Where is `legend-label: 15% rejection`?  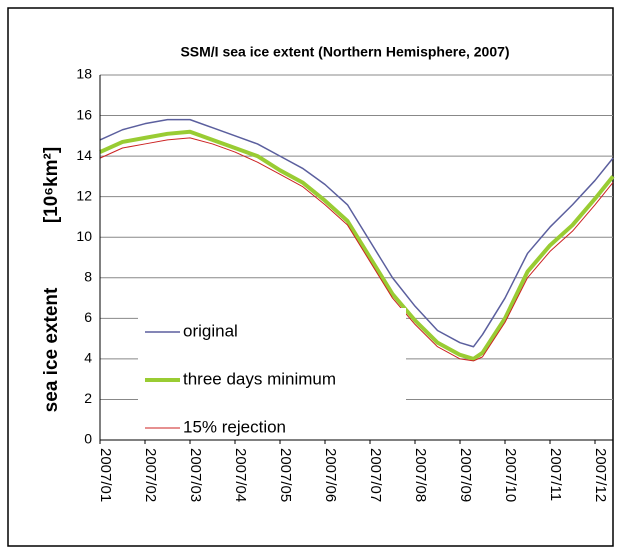
legend-label: 15% rejection is located at coordinates (234, 426).